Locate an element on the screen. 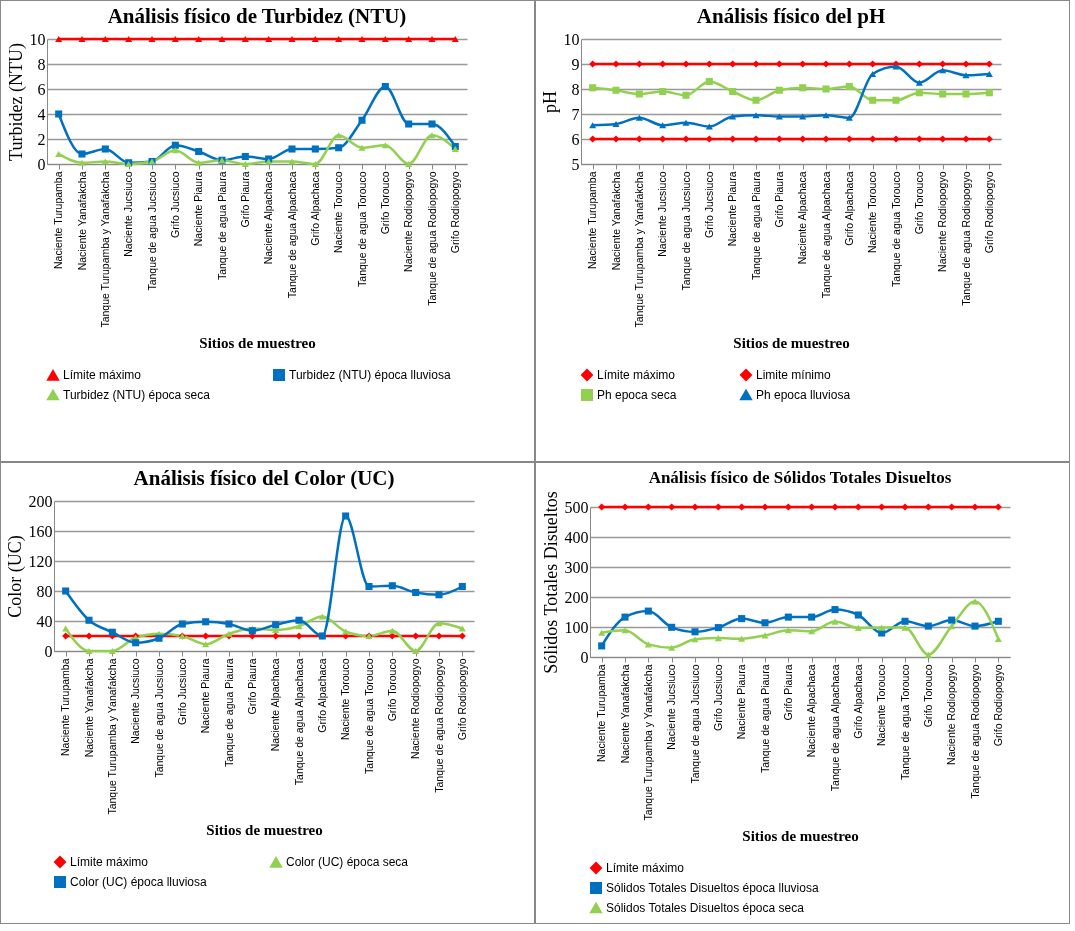  y-tick-label: 500 is located at coordinates (576, 507).